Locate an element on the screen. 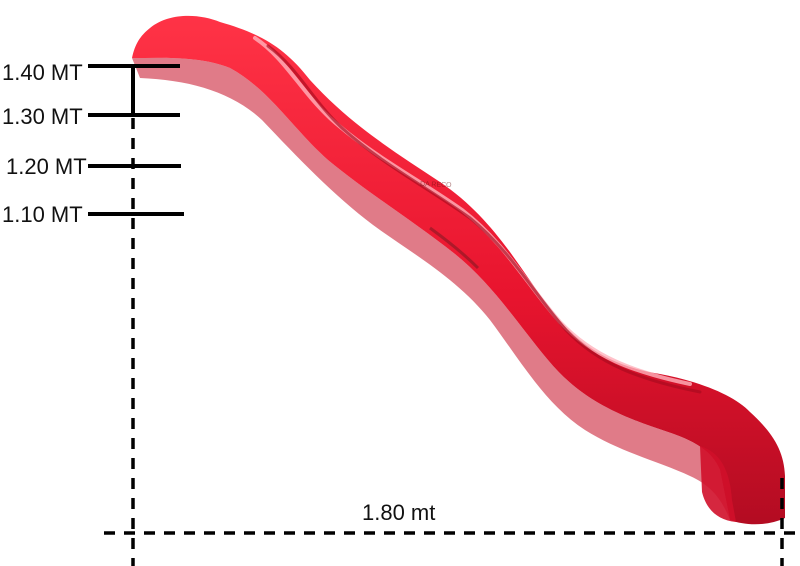 Image resolution: width=800 pixels, height=566 pixels. height-label-2: 1.30 MT is located at coordinates (42, 116).